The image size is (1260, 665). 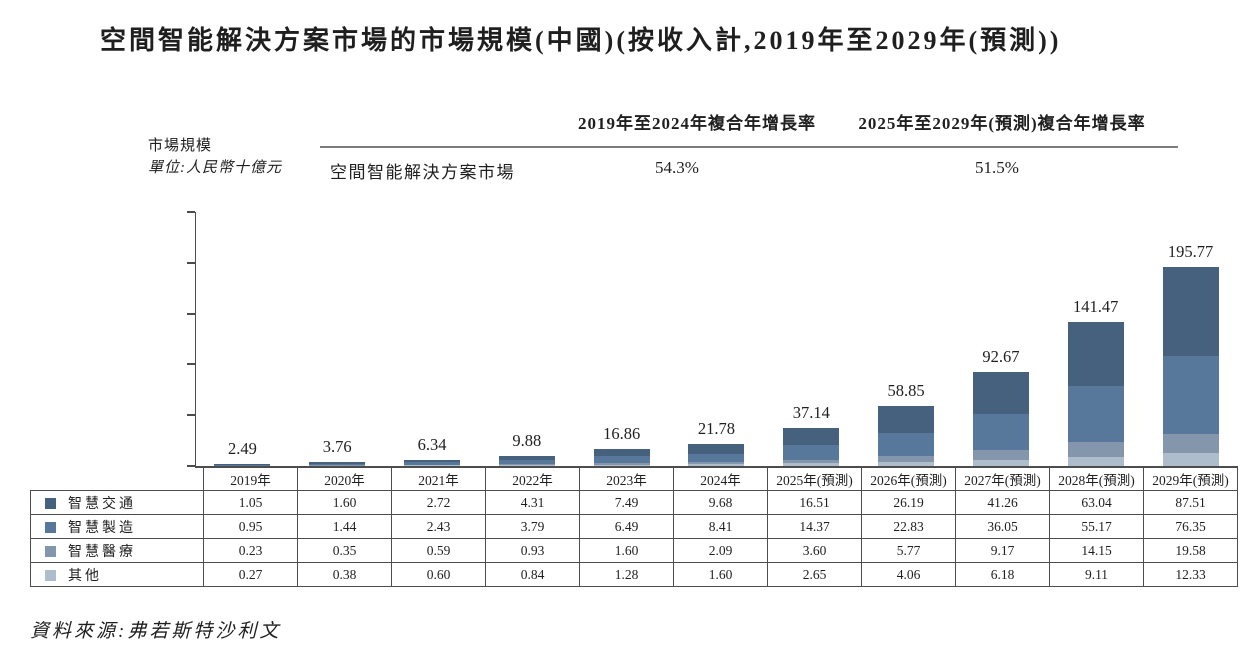 What do you see at coordinates (344, 502) in the screenshot?
I see `table-value-cell: 1.60` at bounding box center [344, 502].